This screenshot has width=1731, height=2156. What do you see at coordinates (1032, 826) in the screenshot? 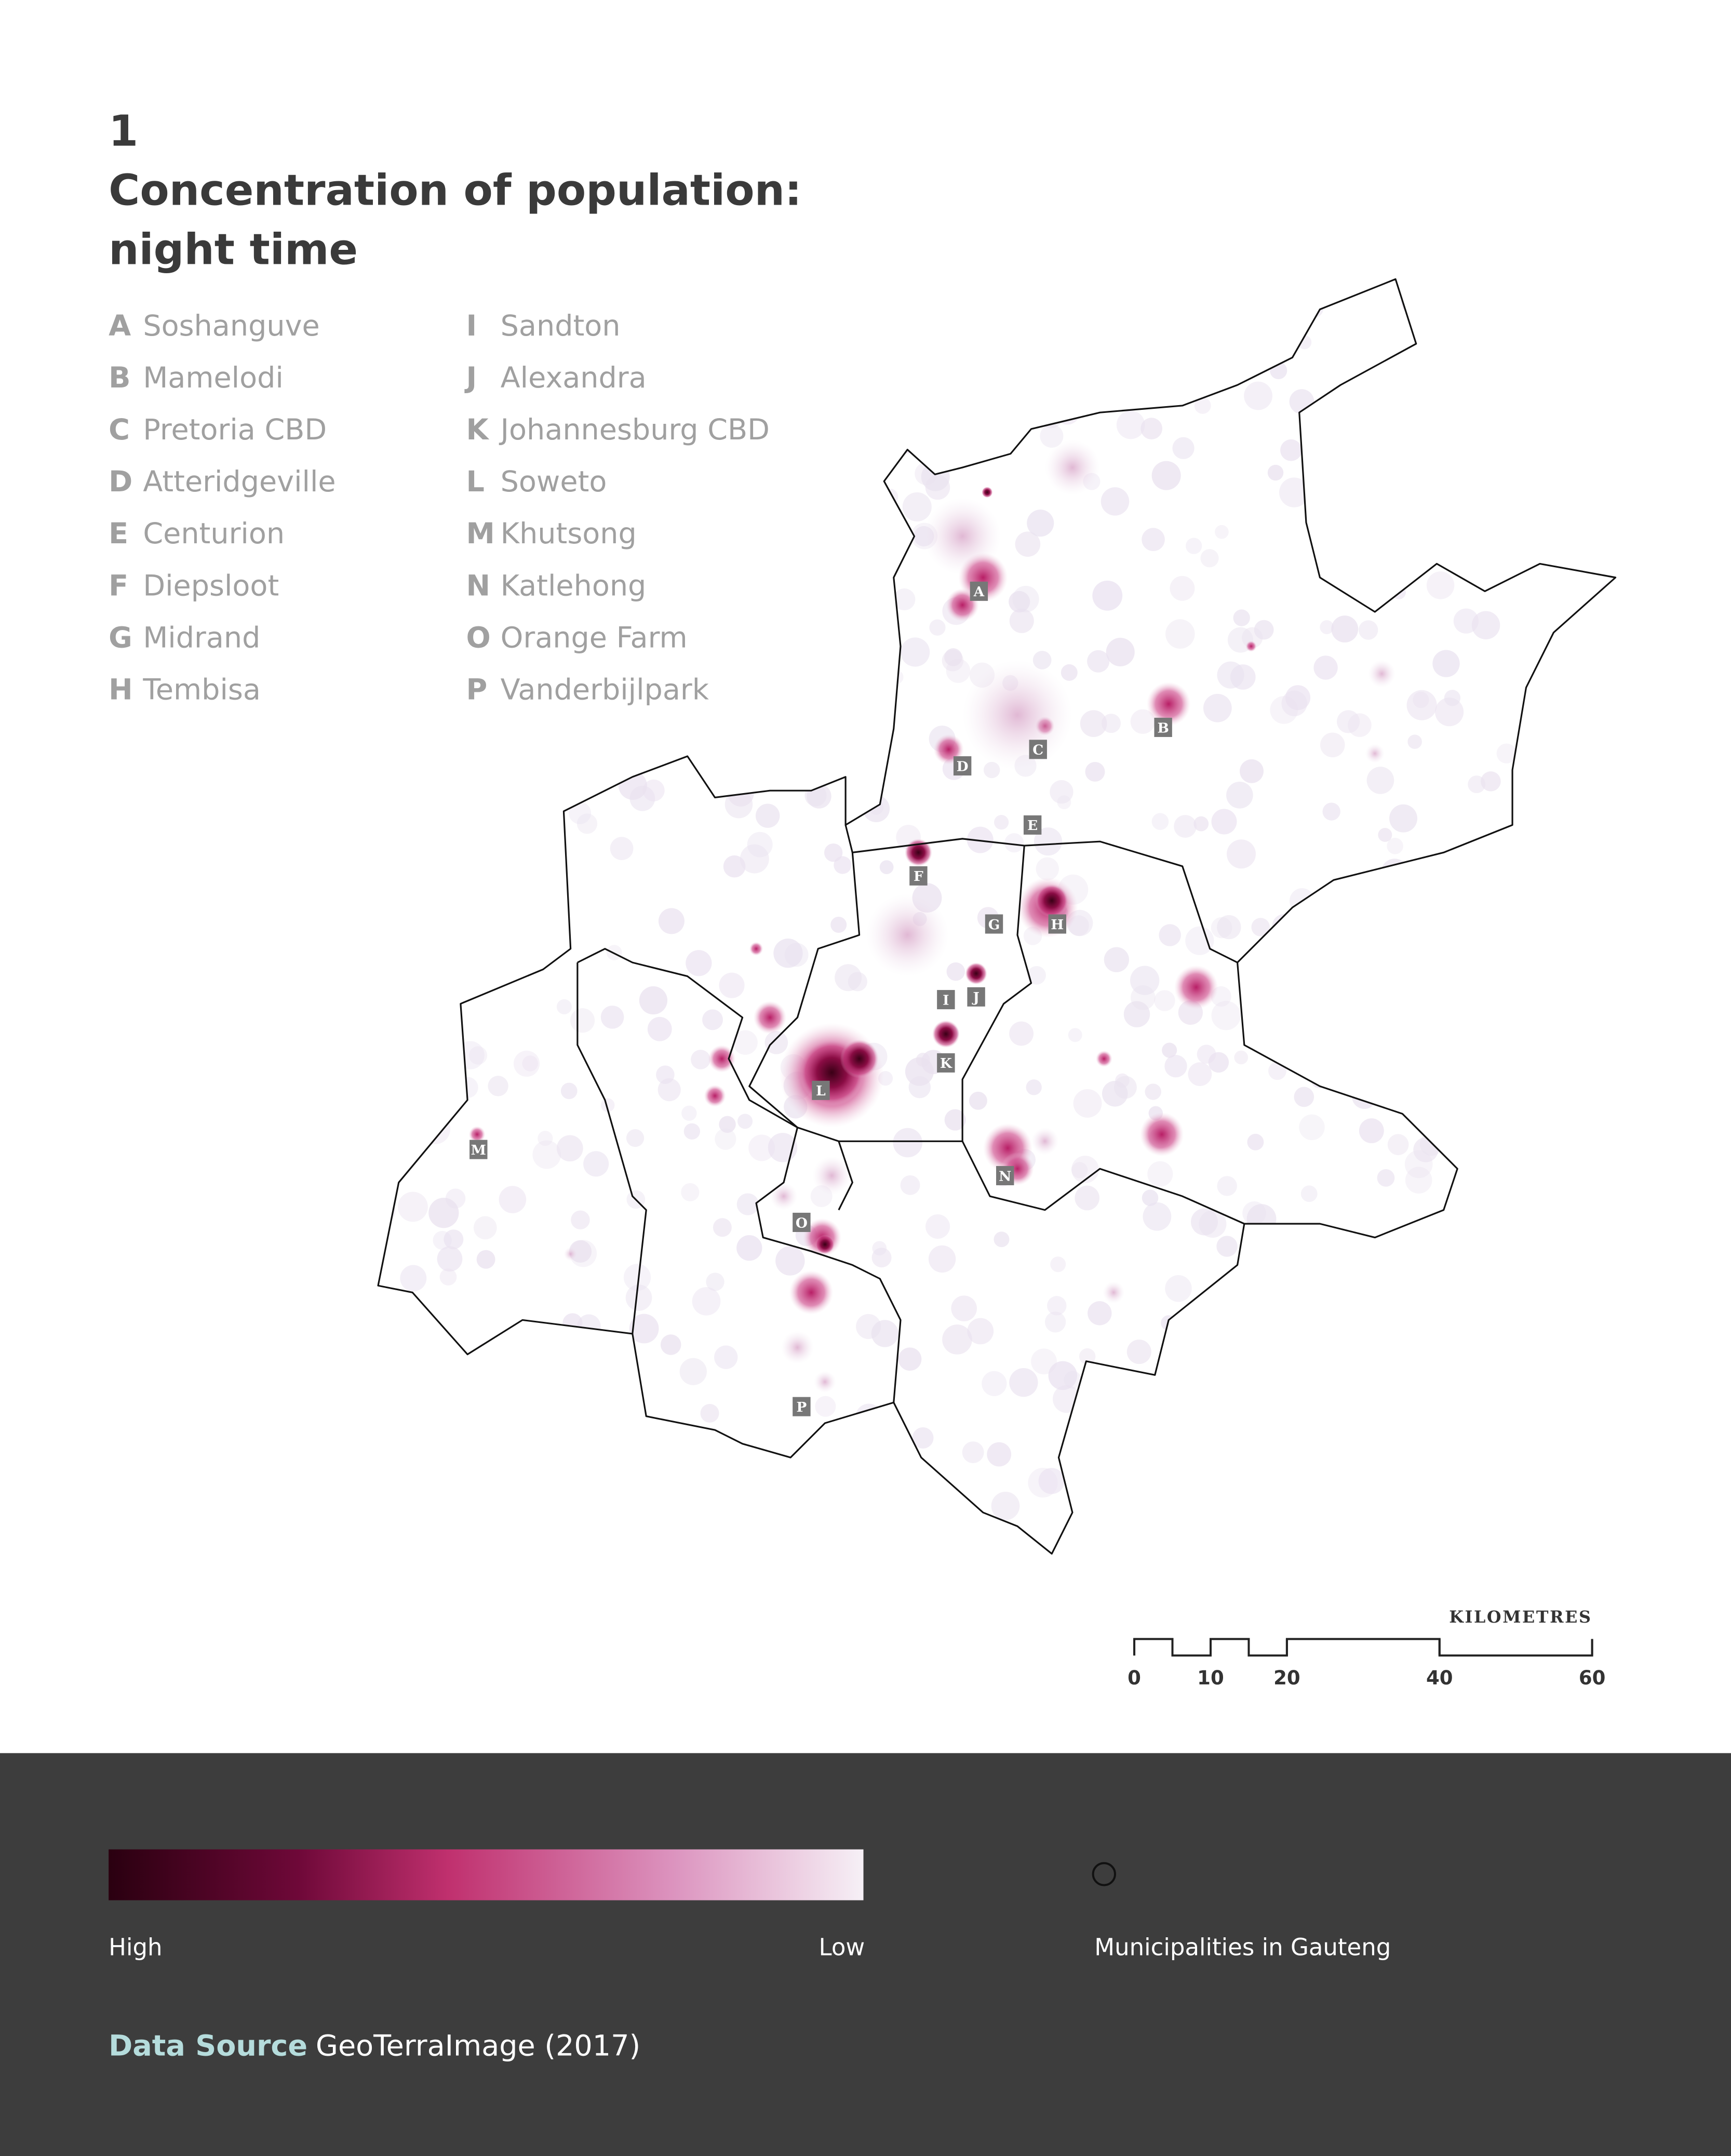
I see `map-label: E` at bounding box center [1032, 826].